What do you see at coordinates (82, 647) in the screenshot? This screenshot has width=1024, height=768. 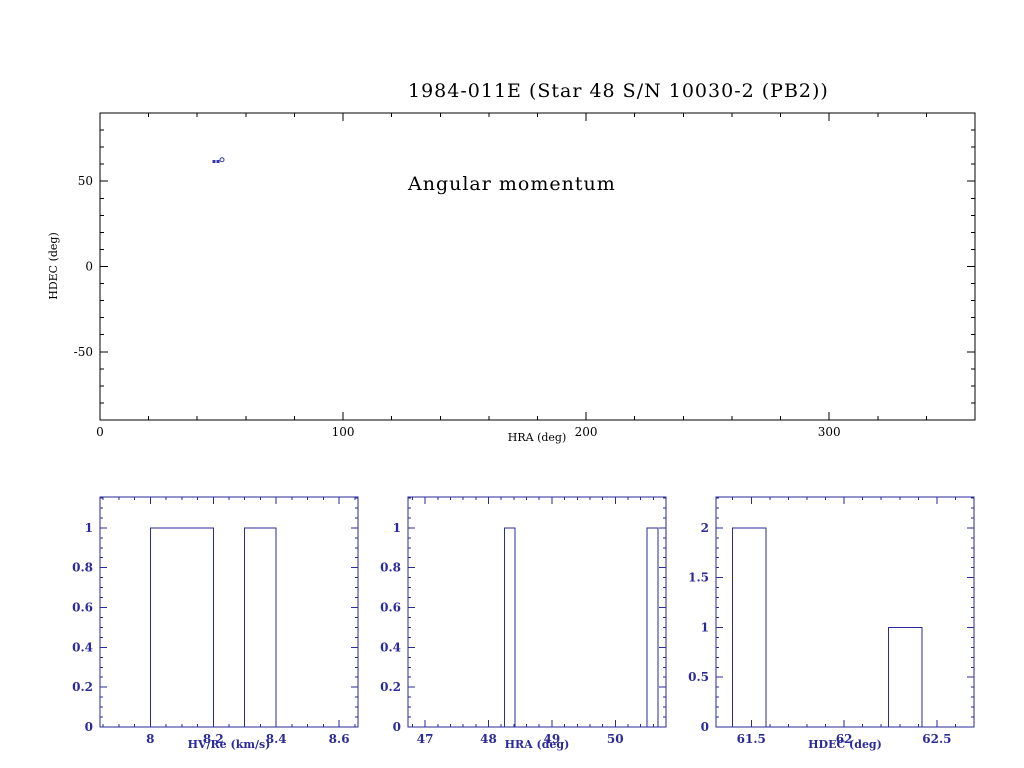 I see `hv-re-histogram-ytick-label: 0.4` at bounding box center [82, 647].